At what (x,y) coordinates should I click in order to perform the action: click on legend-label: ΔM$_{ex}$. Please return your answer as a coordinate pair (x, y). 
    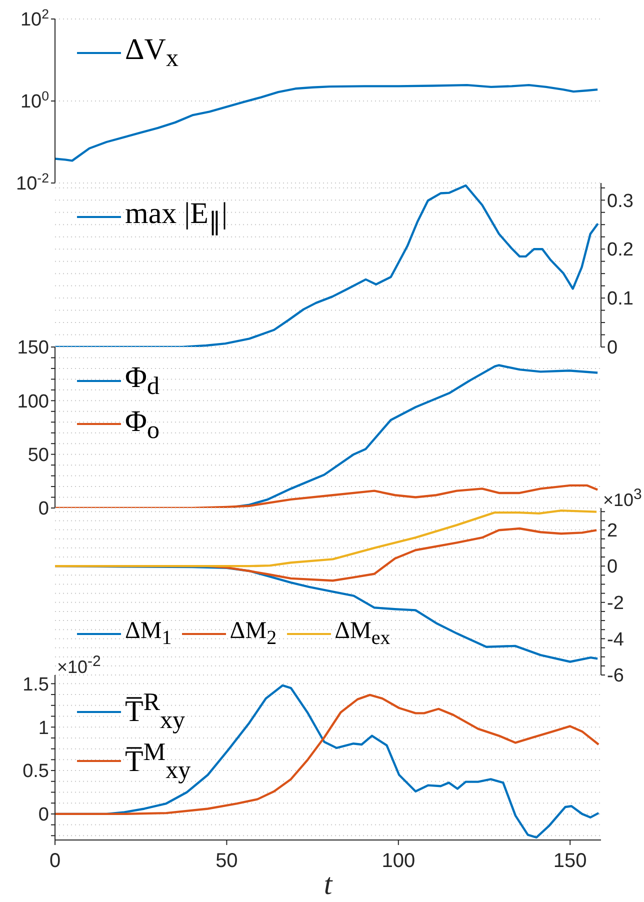
    Looking at the image, I should click on (362, 633).